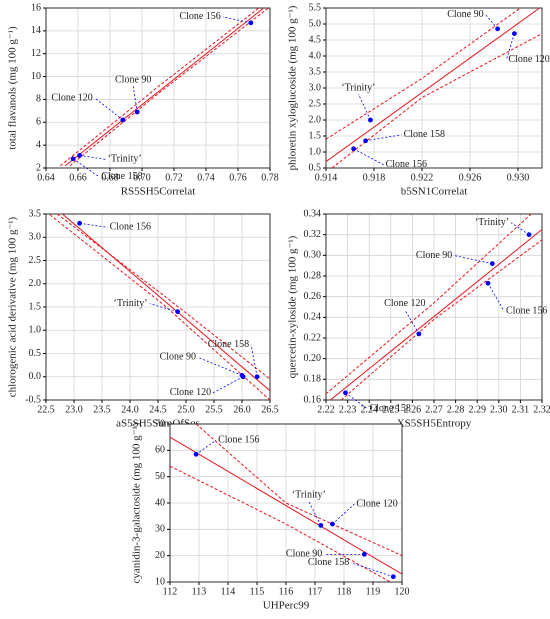 The height and width of the screenshot is (619, 550). Describe the element at coordinates (541, 409) in the screenshot. I see `x-tick-label: 2.32` at that location.